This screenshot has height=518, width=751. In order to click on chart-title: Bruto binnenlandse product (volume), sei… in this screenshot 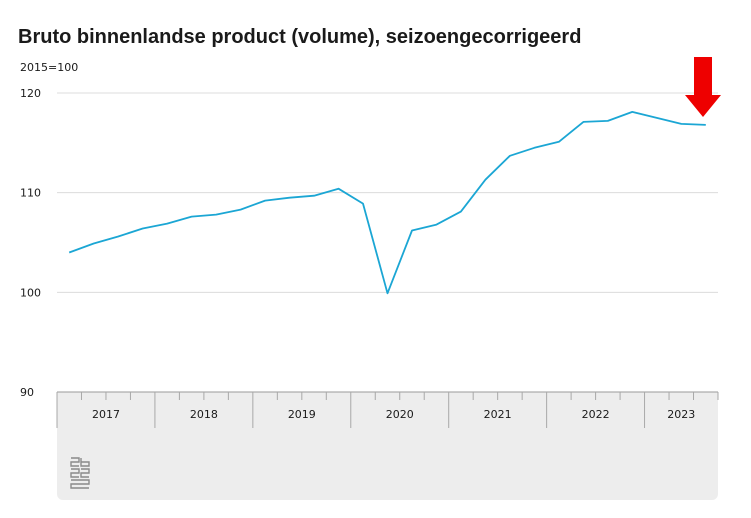, I will do `click(300, 37)`.